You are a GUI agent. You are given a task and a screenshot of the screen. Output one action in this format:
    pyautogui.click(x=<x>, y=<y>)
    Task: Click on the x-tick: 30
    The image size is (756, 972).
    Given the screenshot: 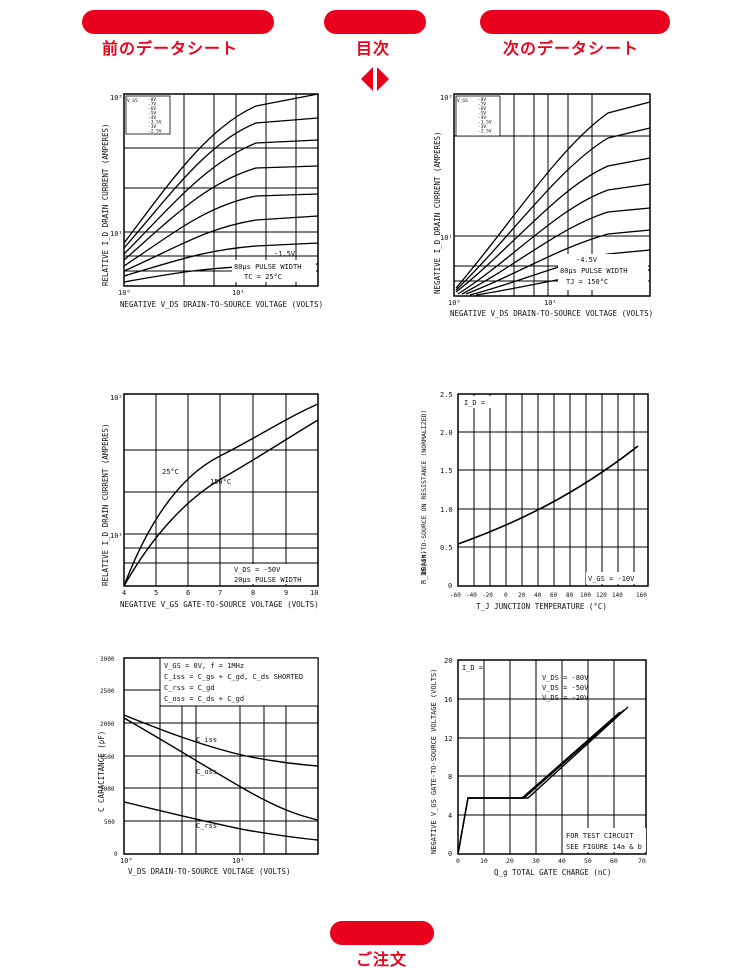 What is the action you would take?
    pyautogui.click(x=536, y=861)
    